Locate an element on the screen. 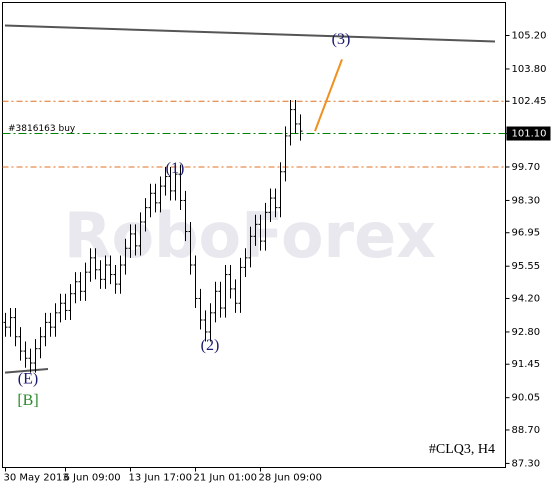 The image size is (552, 485). wave-label: [B] is located at coordinates (27, 400).